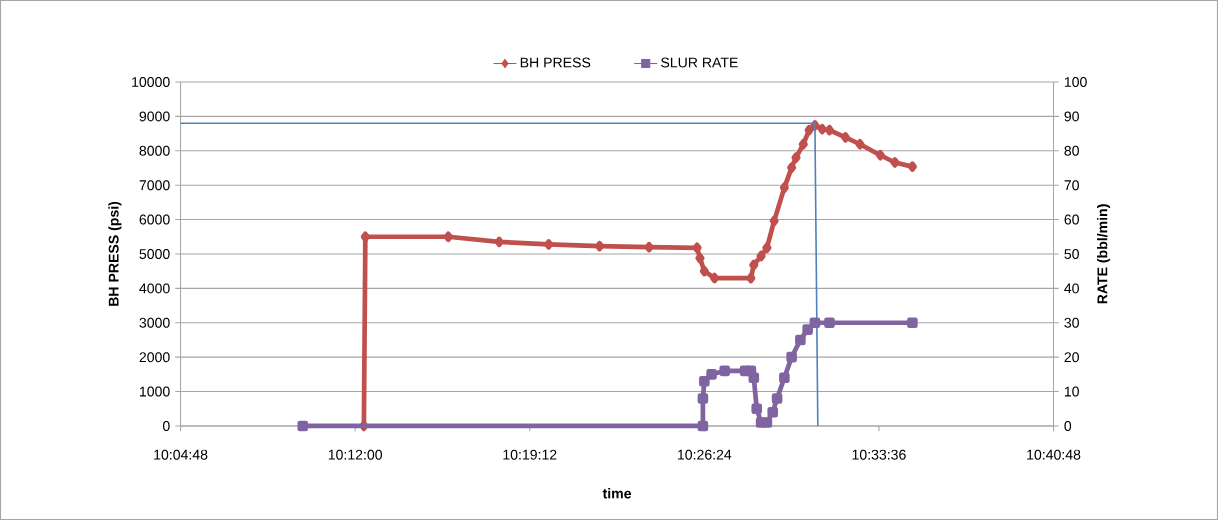 The height and width of the screenshot is (520, 1218). I want to click on y2-tick-label: 50, so click(1071, 254).